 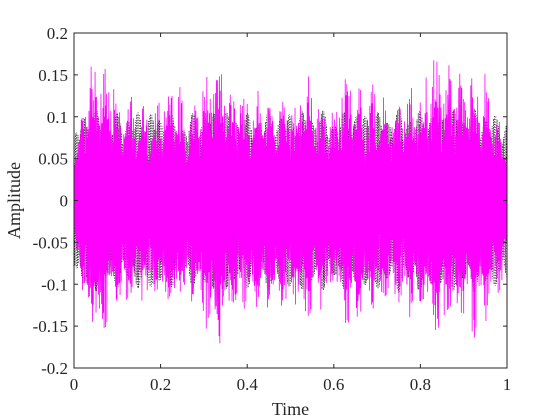 I want to click on x-tick-label: 1, so click(x=507, y=384).